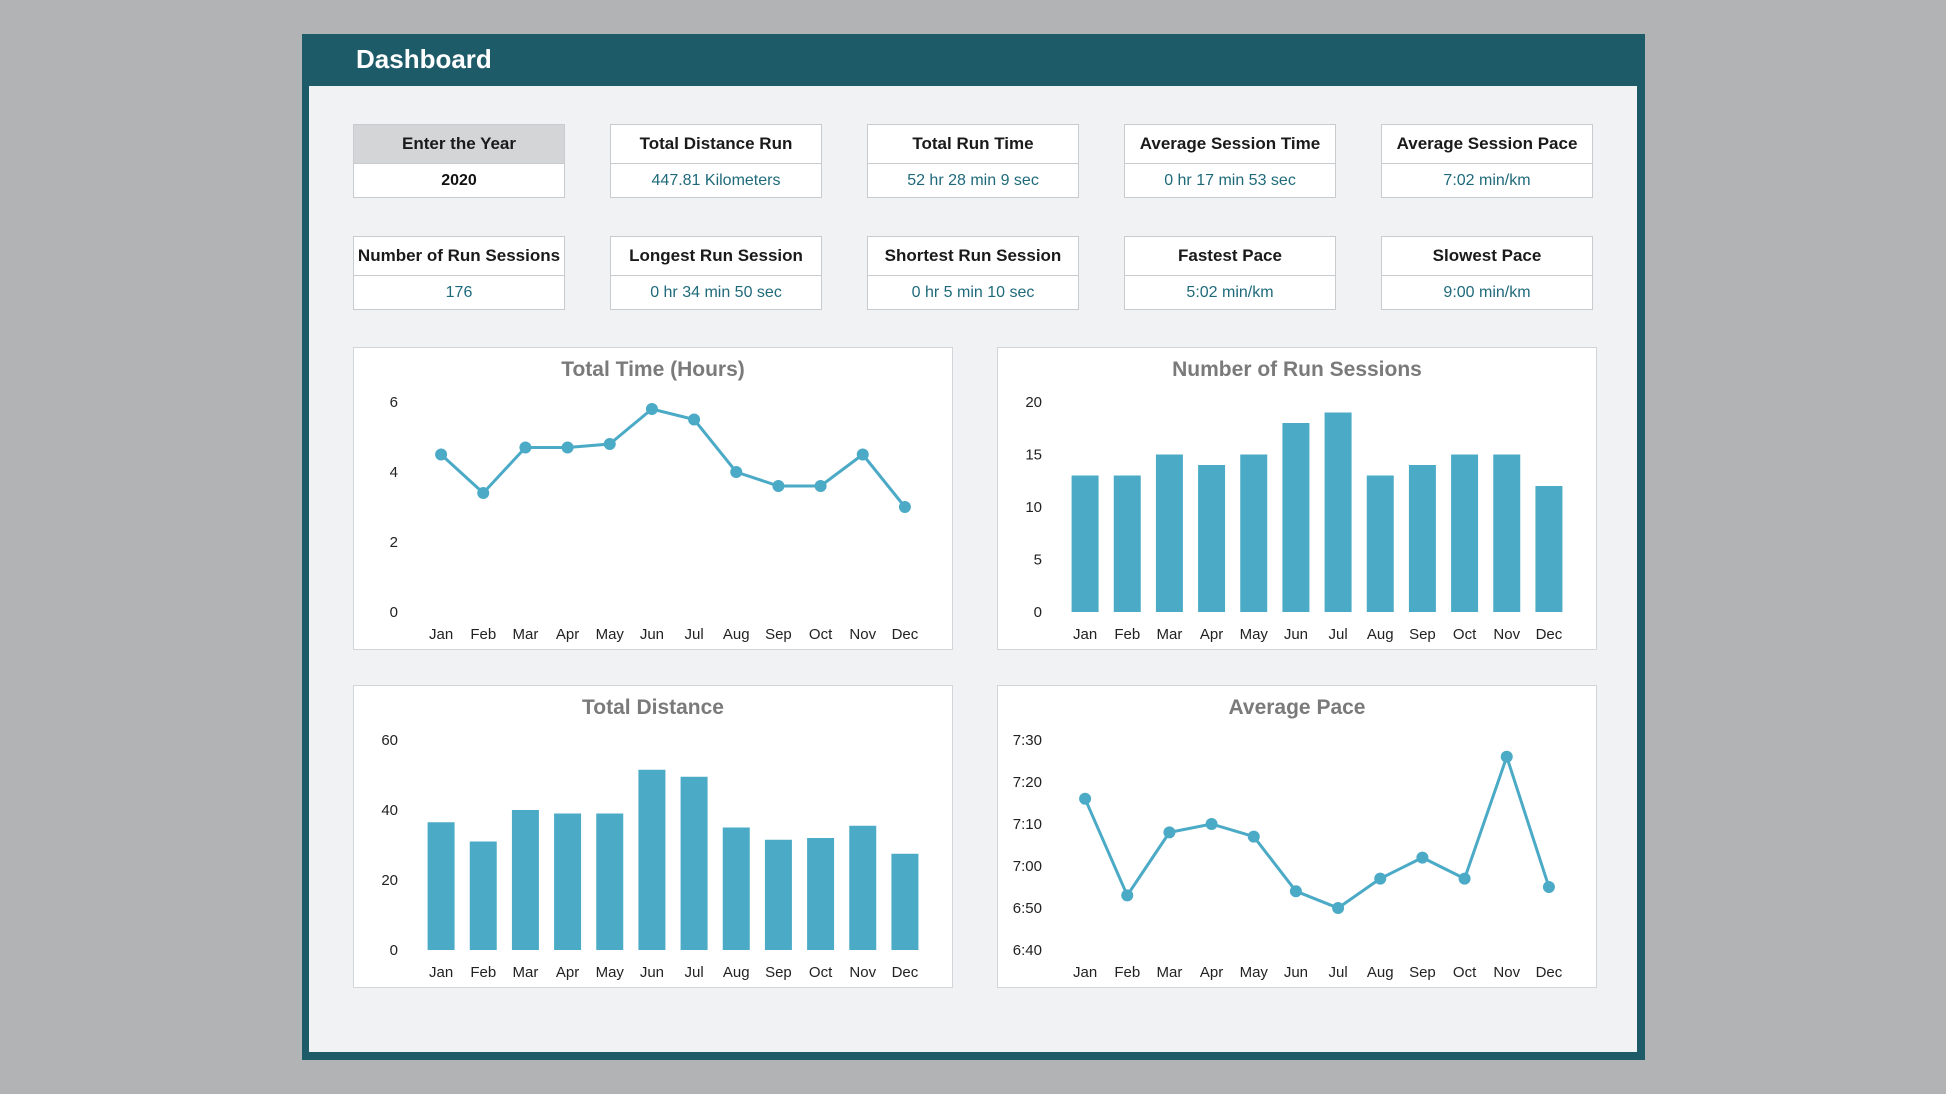  I want to click on y-tick-label: 6:40, so click(1027, 950).